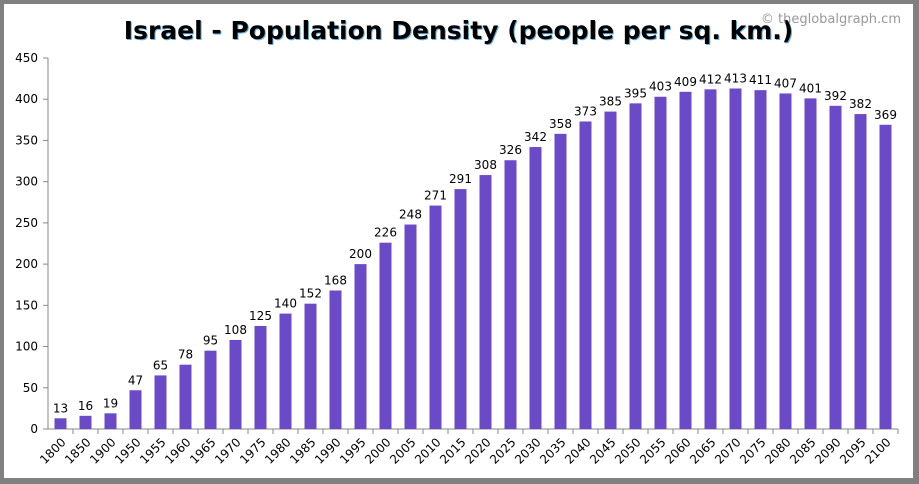 The image size is (919, 484). What do you see at coordinates (310, 294) in the screenshot?
I see `data-label: 152` at bounding box center [310, 294].